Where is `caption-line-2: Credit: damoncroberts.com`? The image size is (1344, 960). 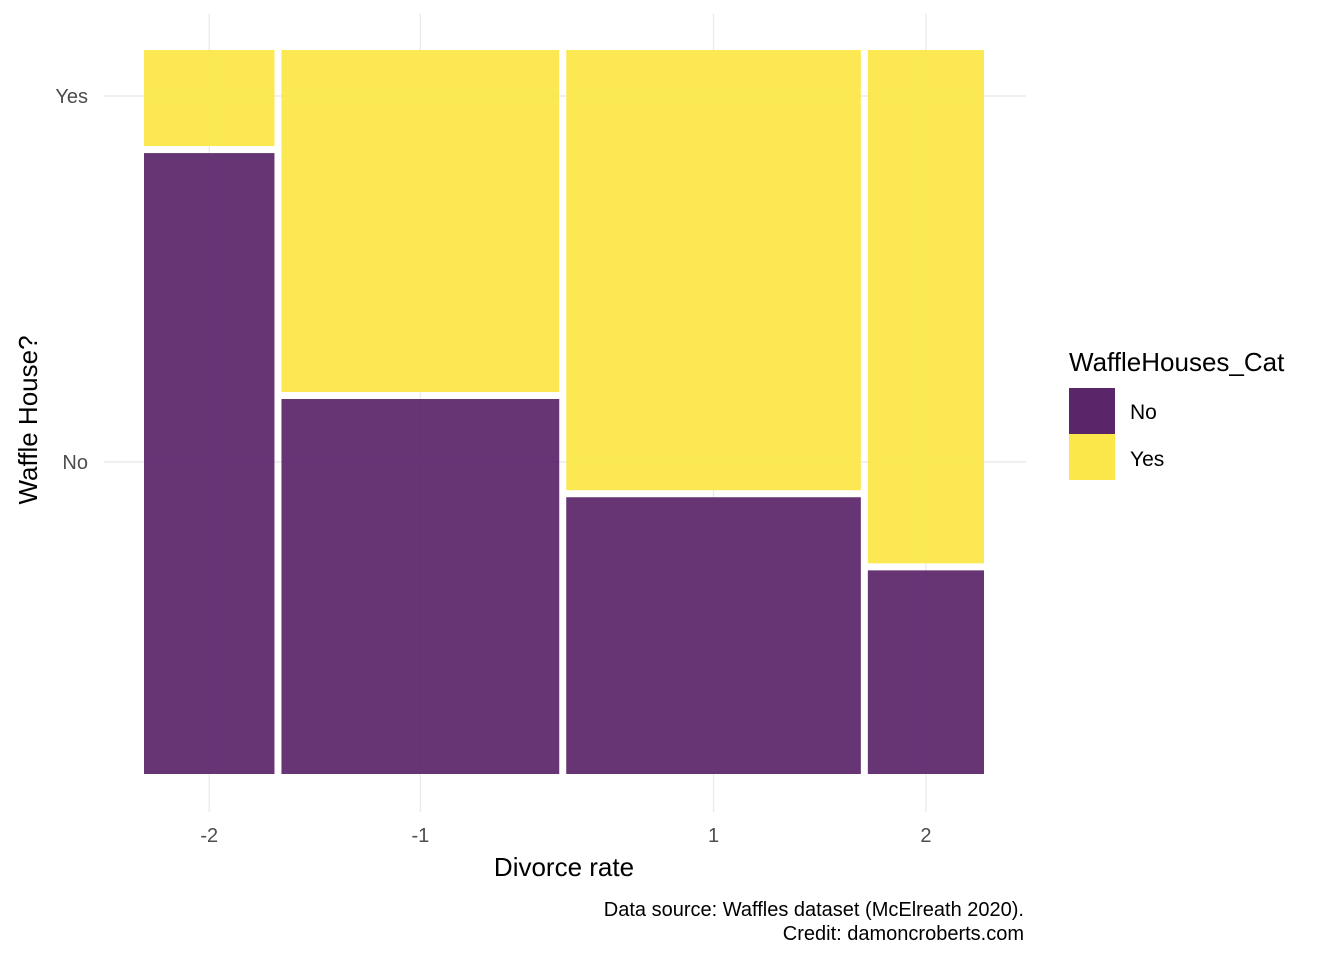
caption-line-2: Credit: damoncroberts.com is located at coordinates (903, 934).